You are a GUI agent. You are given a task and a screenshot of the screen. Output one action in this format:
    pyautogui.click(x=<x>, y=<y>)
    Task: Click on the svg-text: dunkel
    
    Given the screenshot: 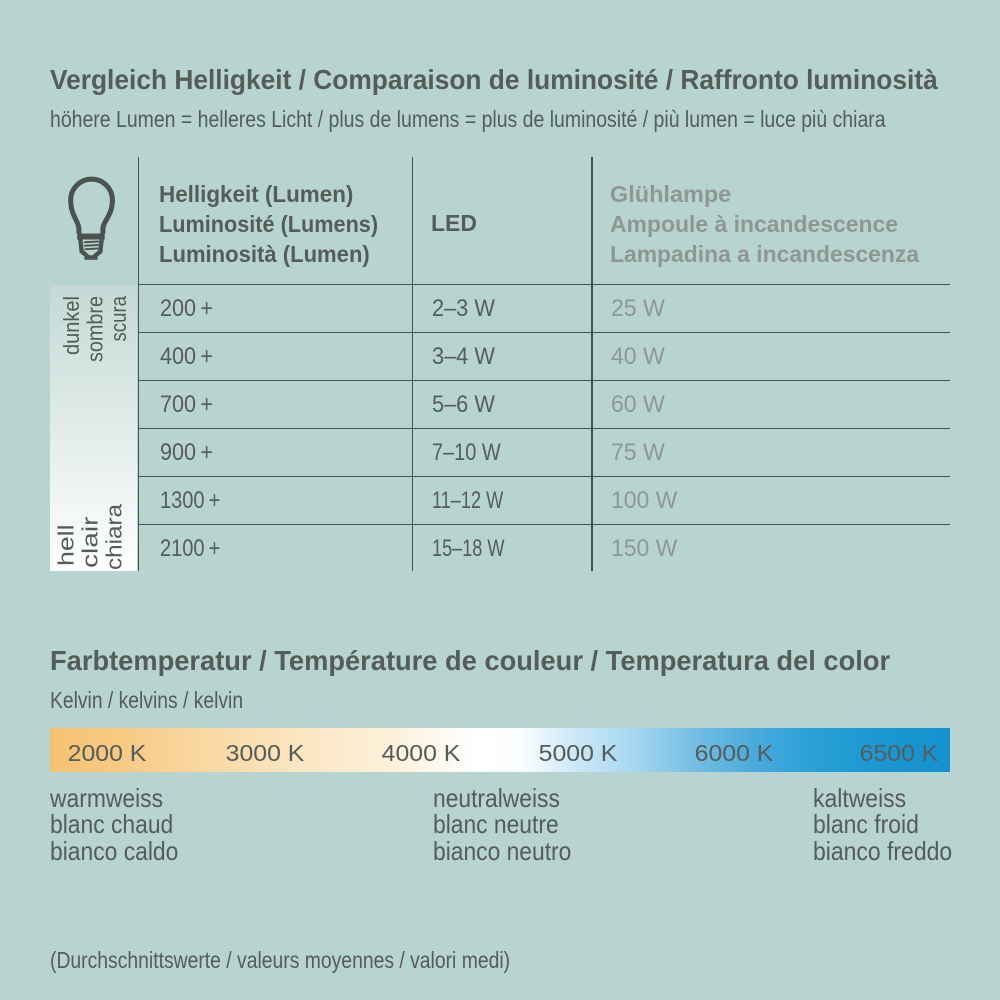 What is the action you would take?
    pyautogui.click(x=71, y=325)
    